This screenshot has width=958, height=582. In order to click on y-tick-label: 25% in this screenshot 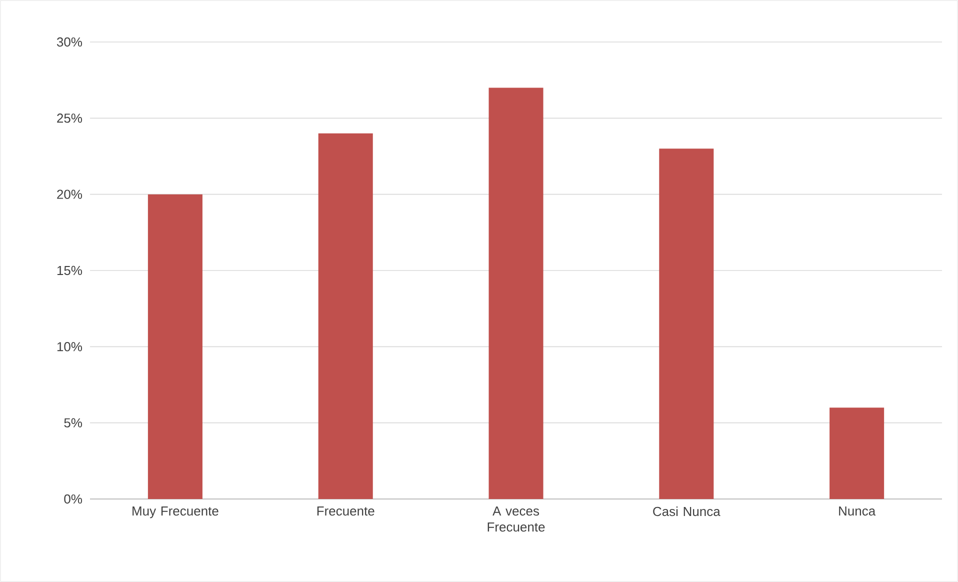, I will do `click(69, 118)`.